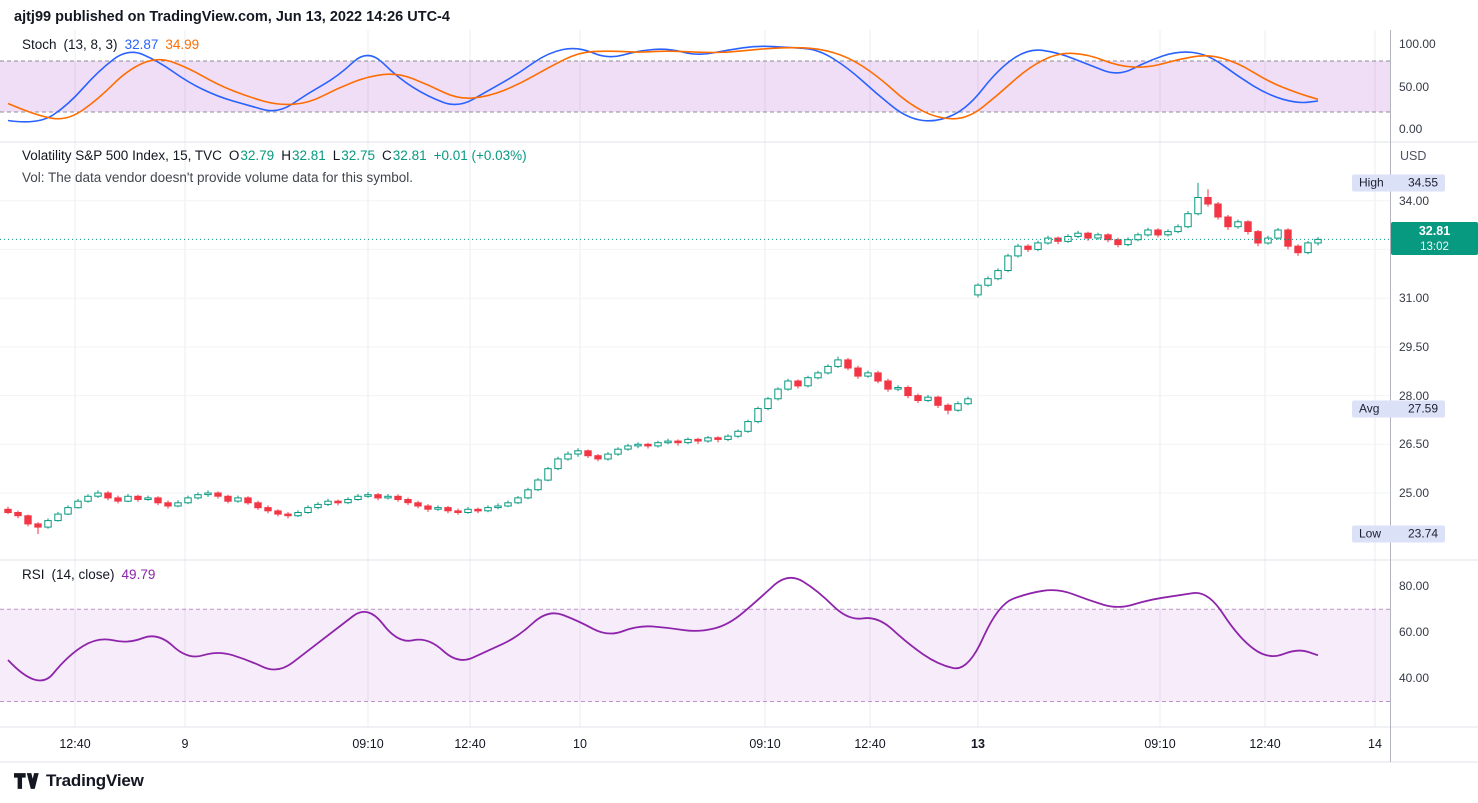 The width and height of the screenshot is (1478, 803). What do you see at coordinates (1414, 200) in the screenshot?
I see `price-scale-tick: 34.00` at bounding box center [1414, 200].